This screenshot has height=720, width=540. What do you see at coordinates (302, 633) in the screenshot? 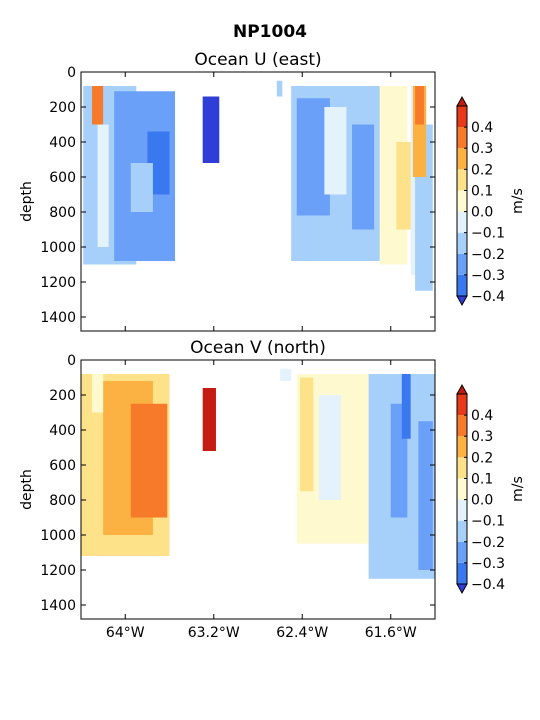
I see `x-tick-label: 62.4°W` at bounding box center [302, 633].